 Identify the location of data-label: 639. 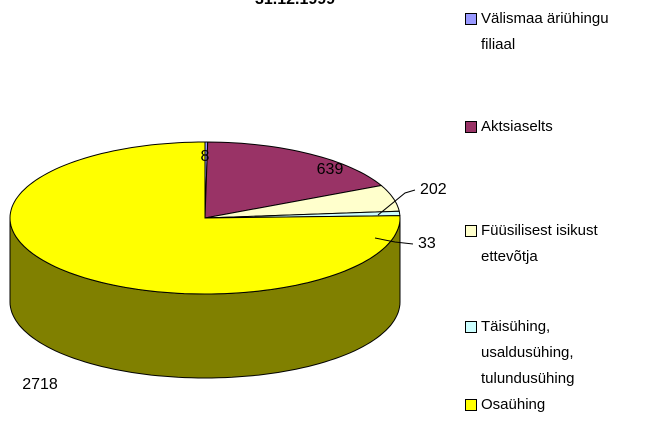
(330, 169).